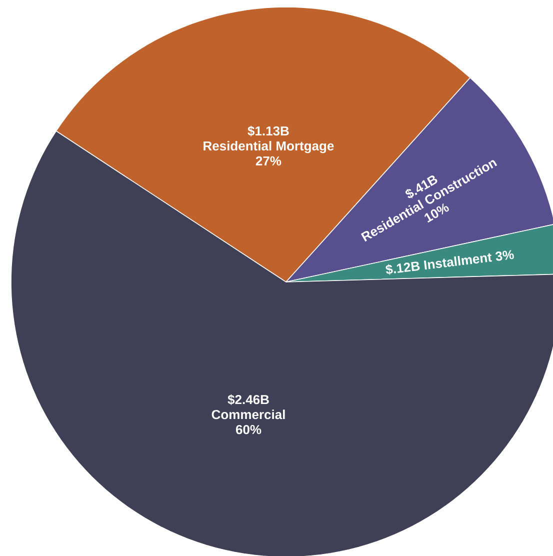 The height and width of the screenshot is (556, 553). I want to click on data-label: $1.13B, so click(268, 131).